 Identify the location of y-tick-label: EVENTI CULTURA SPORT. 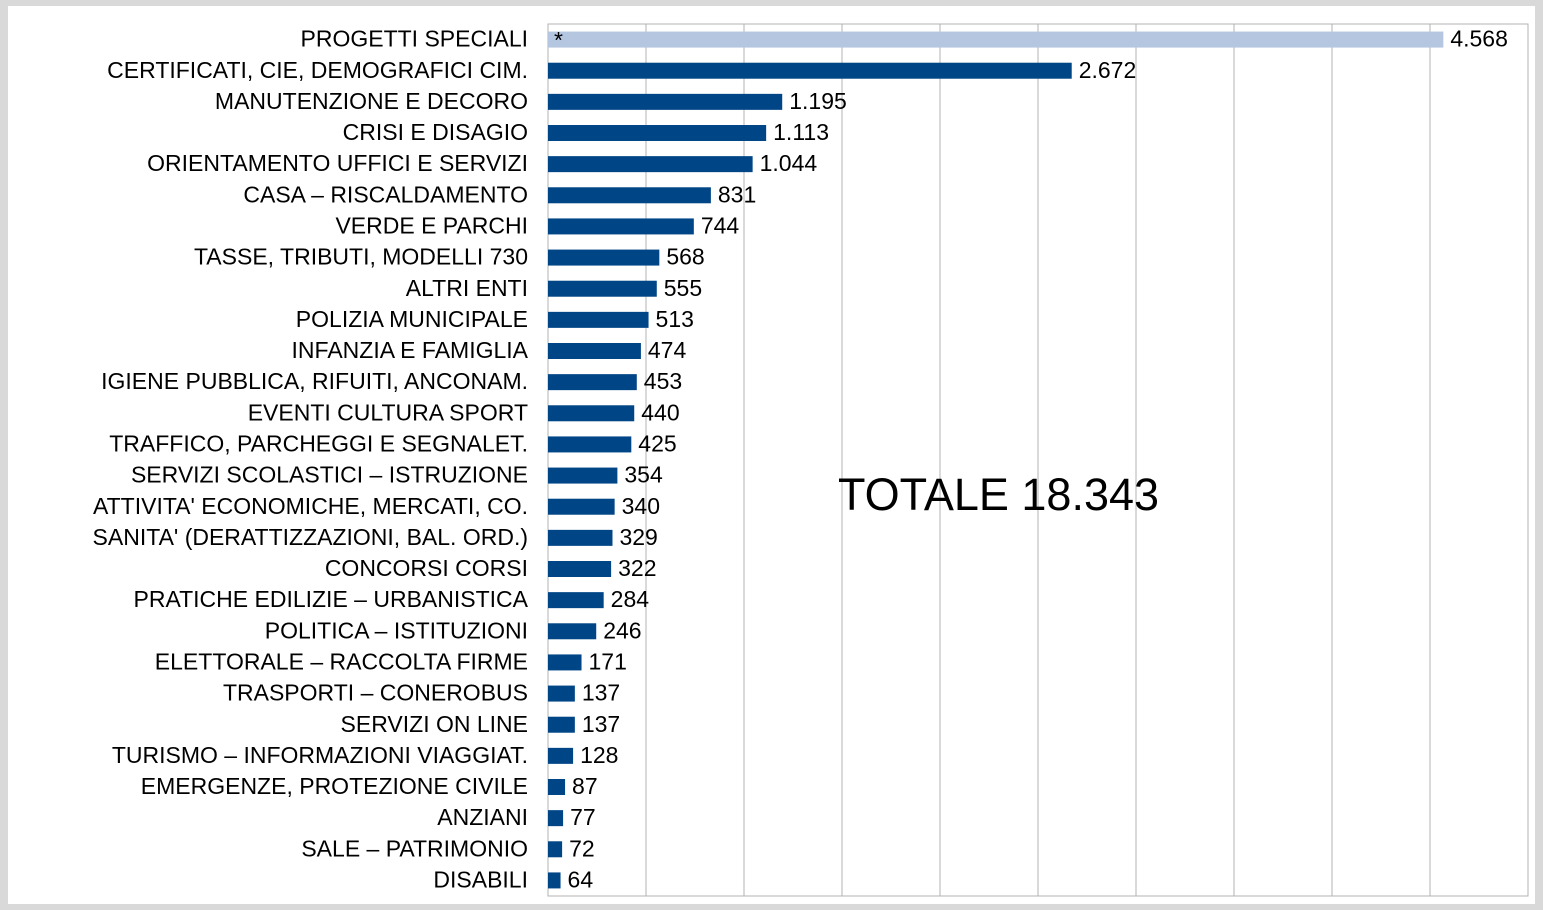
(388, 412).